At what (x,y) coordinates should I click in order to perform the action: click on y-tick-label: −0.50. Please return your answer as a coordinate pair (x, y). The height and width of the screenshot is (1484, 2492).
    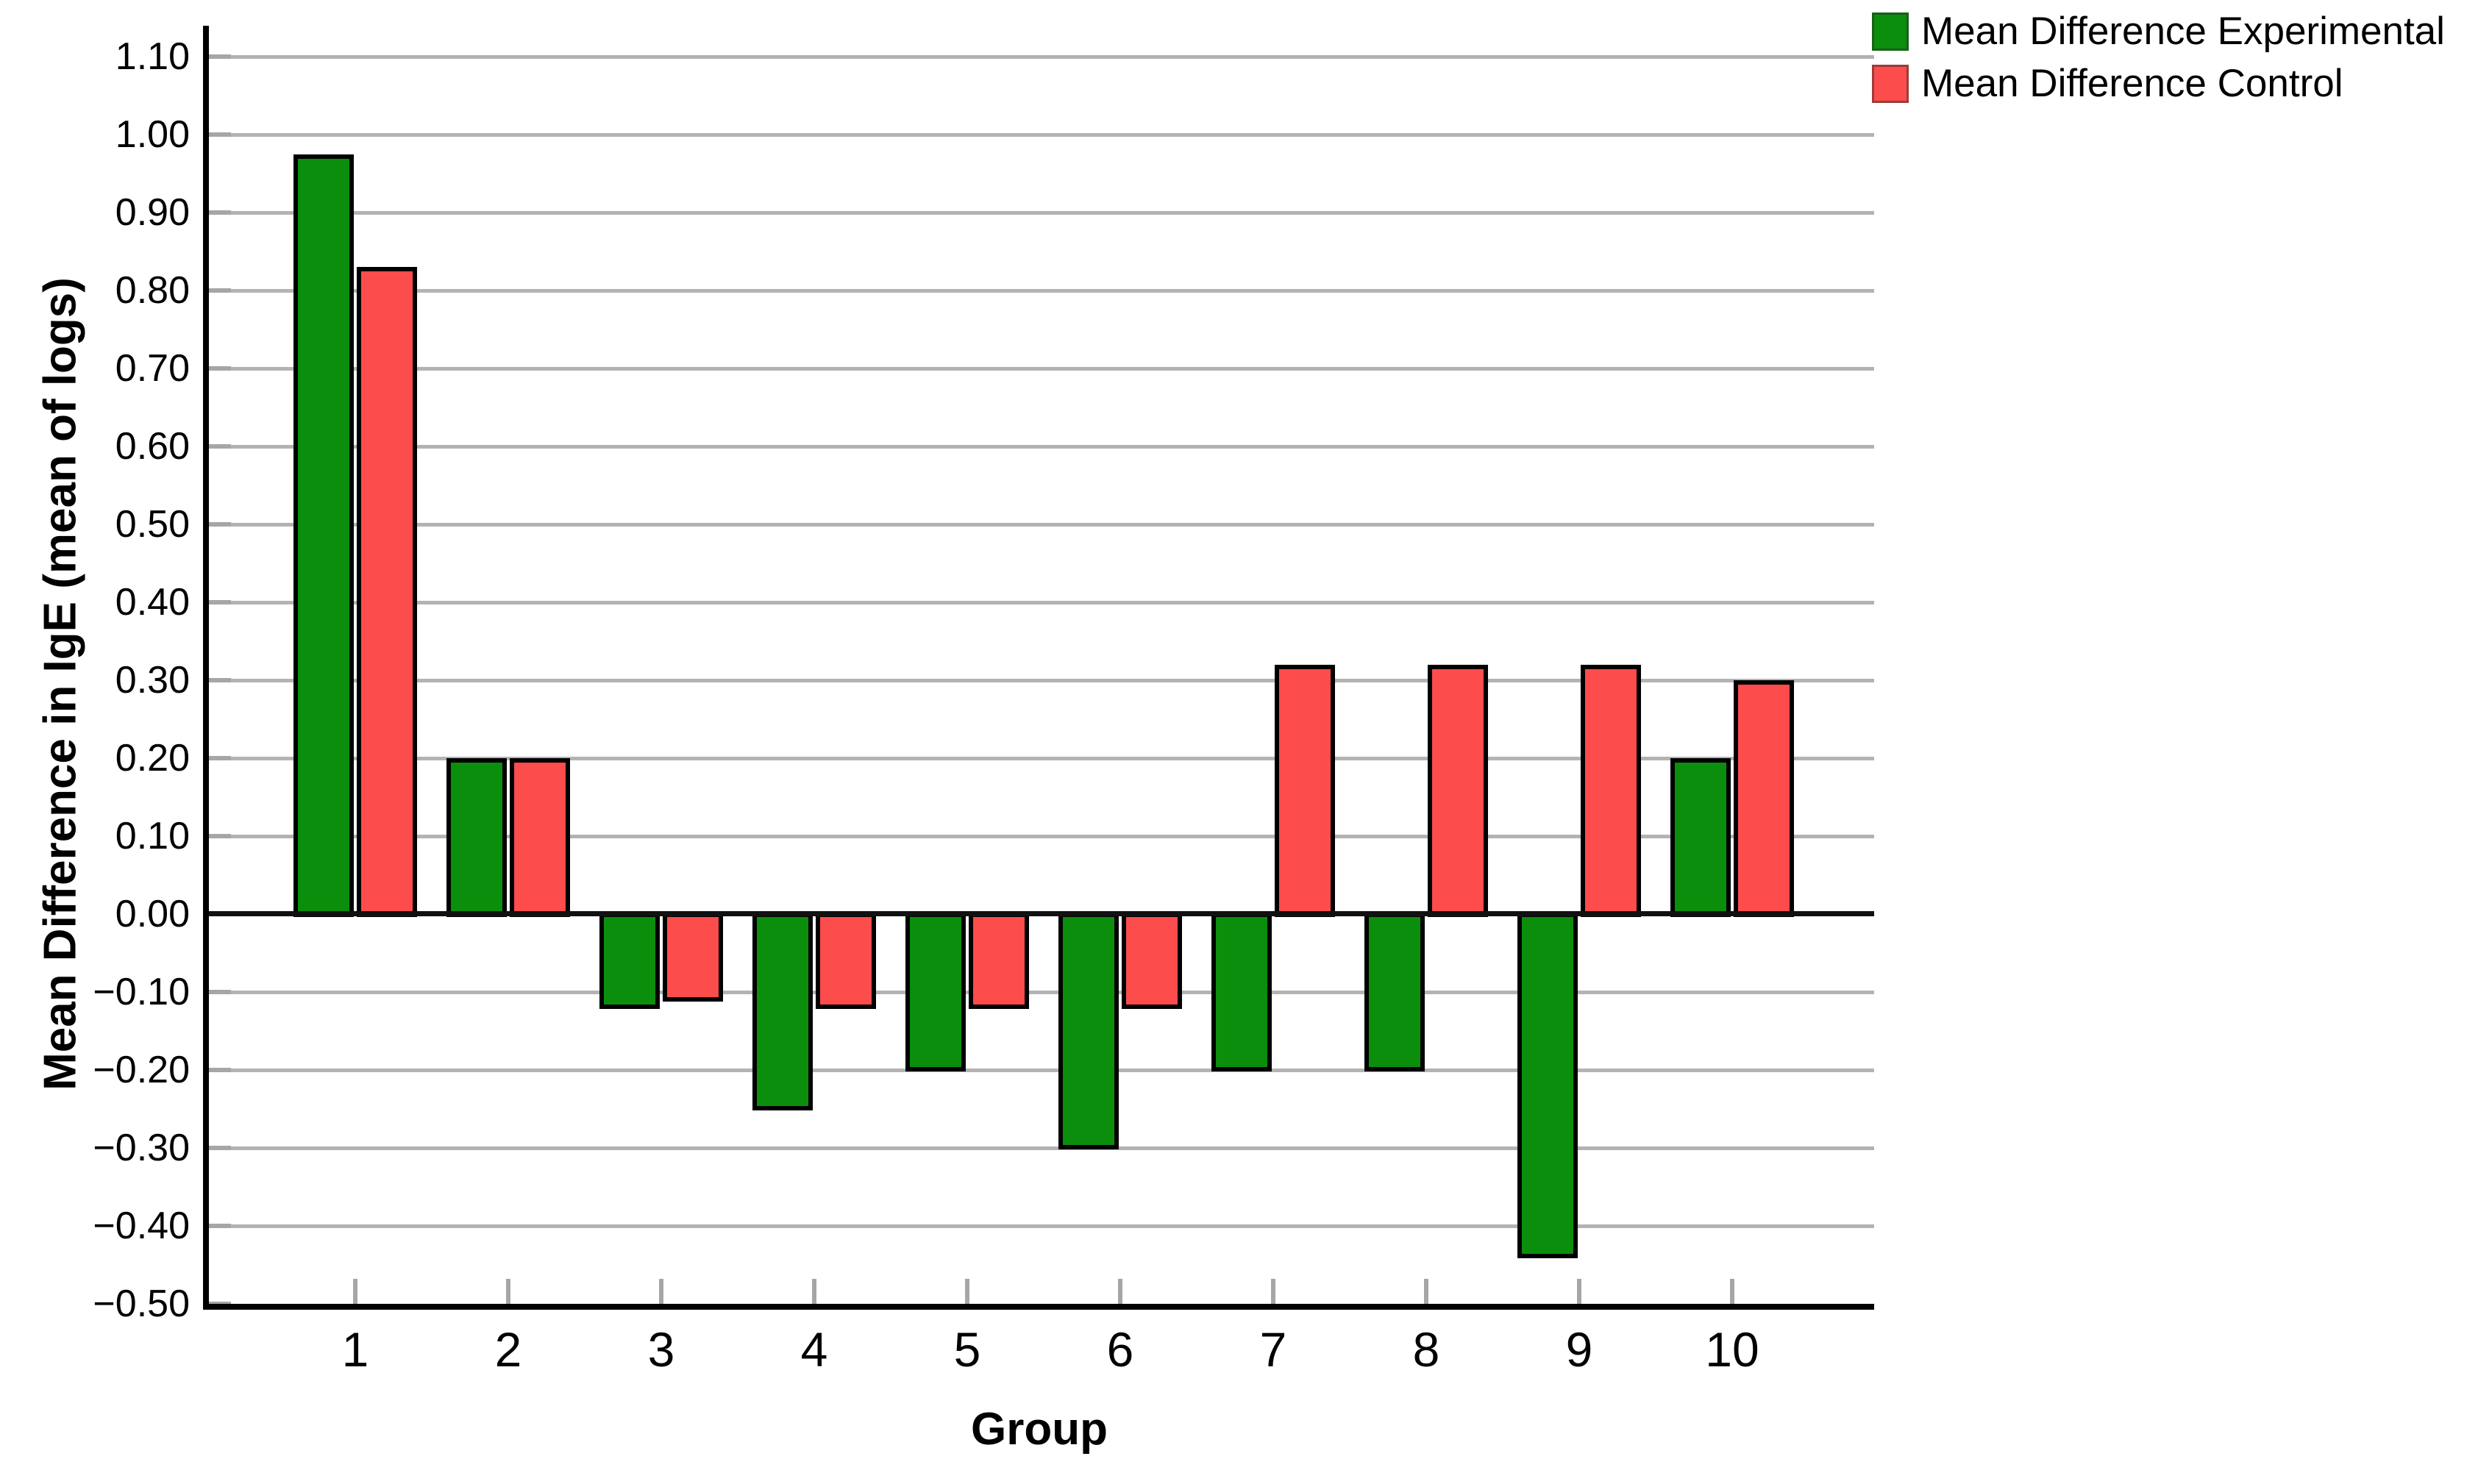
    Looking at the image, I should click on (141, 1304).